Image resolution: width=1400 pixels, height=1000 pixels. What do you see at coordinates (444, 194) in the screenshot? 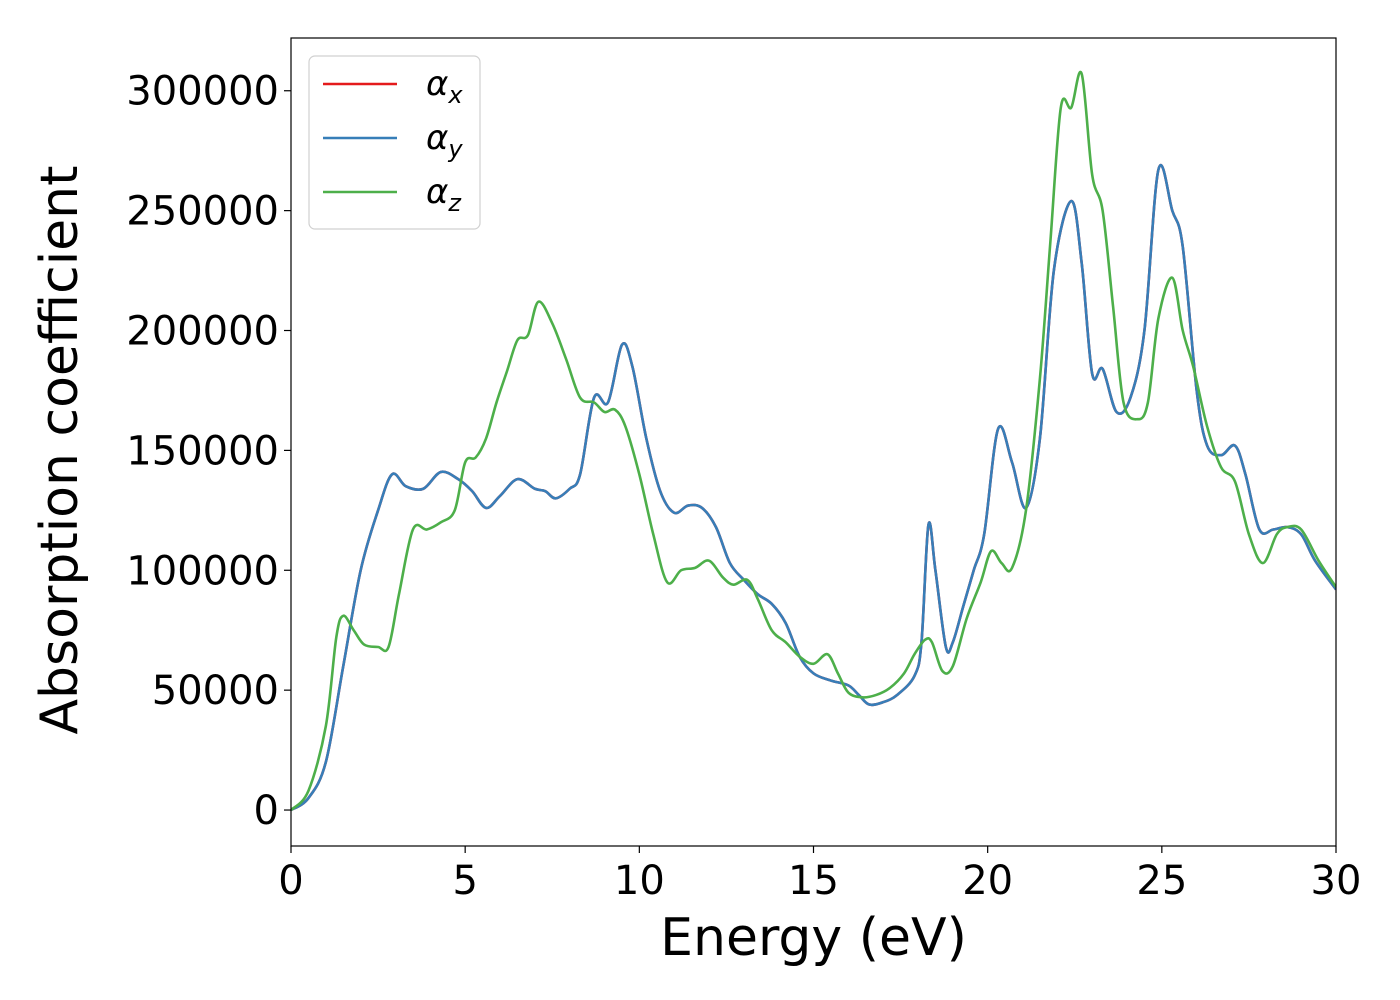
I see `legend-label-z: αz` at bounding box center [444, 194].